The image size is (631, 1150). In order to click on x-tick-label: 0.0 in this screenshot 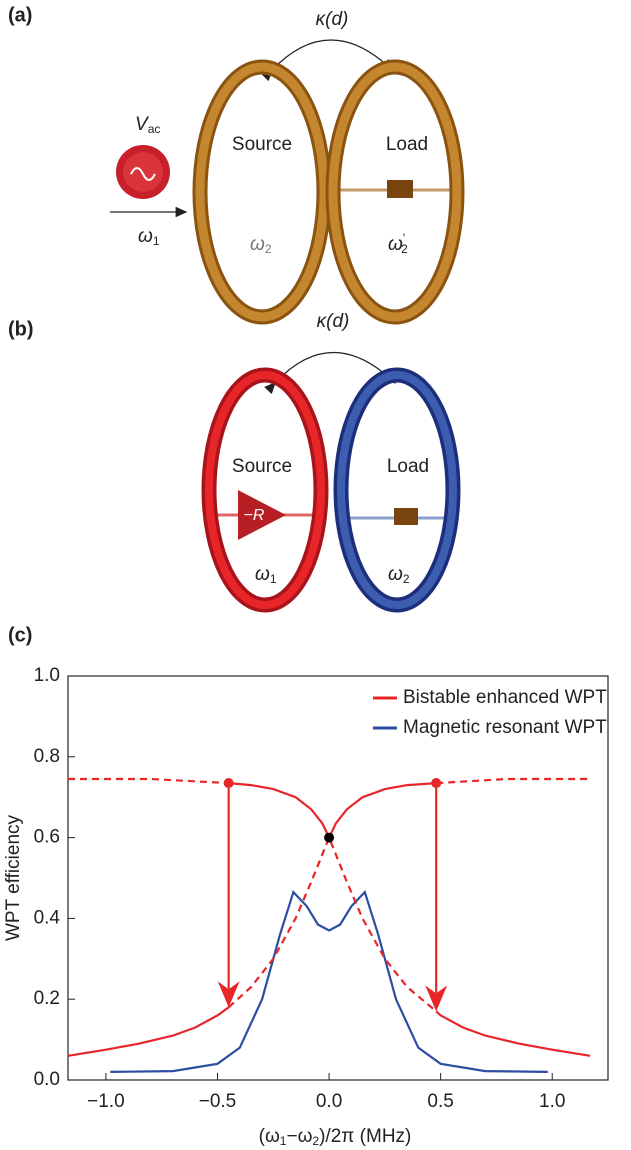, I will do `click(329, 1101)`.